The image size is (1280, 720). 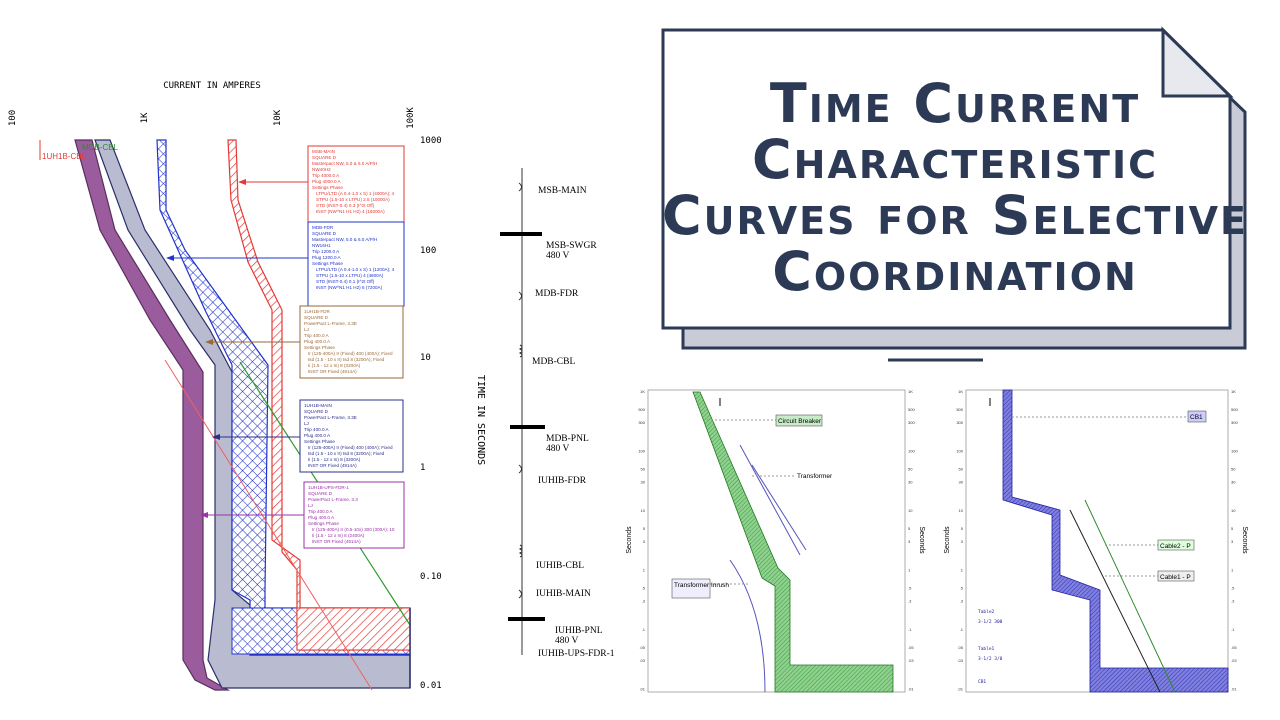 I want to click on node-label: 480 V, so click(x=557, y=256).